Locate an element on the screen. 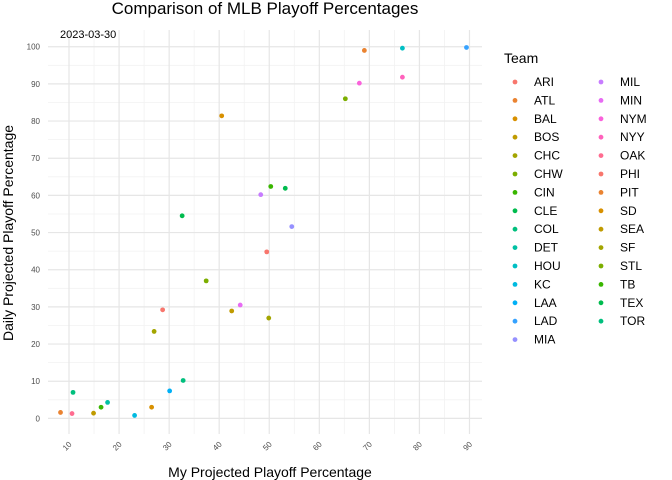 This screenshot has height=480, width=672. x-tick-label: 90 is located at coordinates (467, 446).